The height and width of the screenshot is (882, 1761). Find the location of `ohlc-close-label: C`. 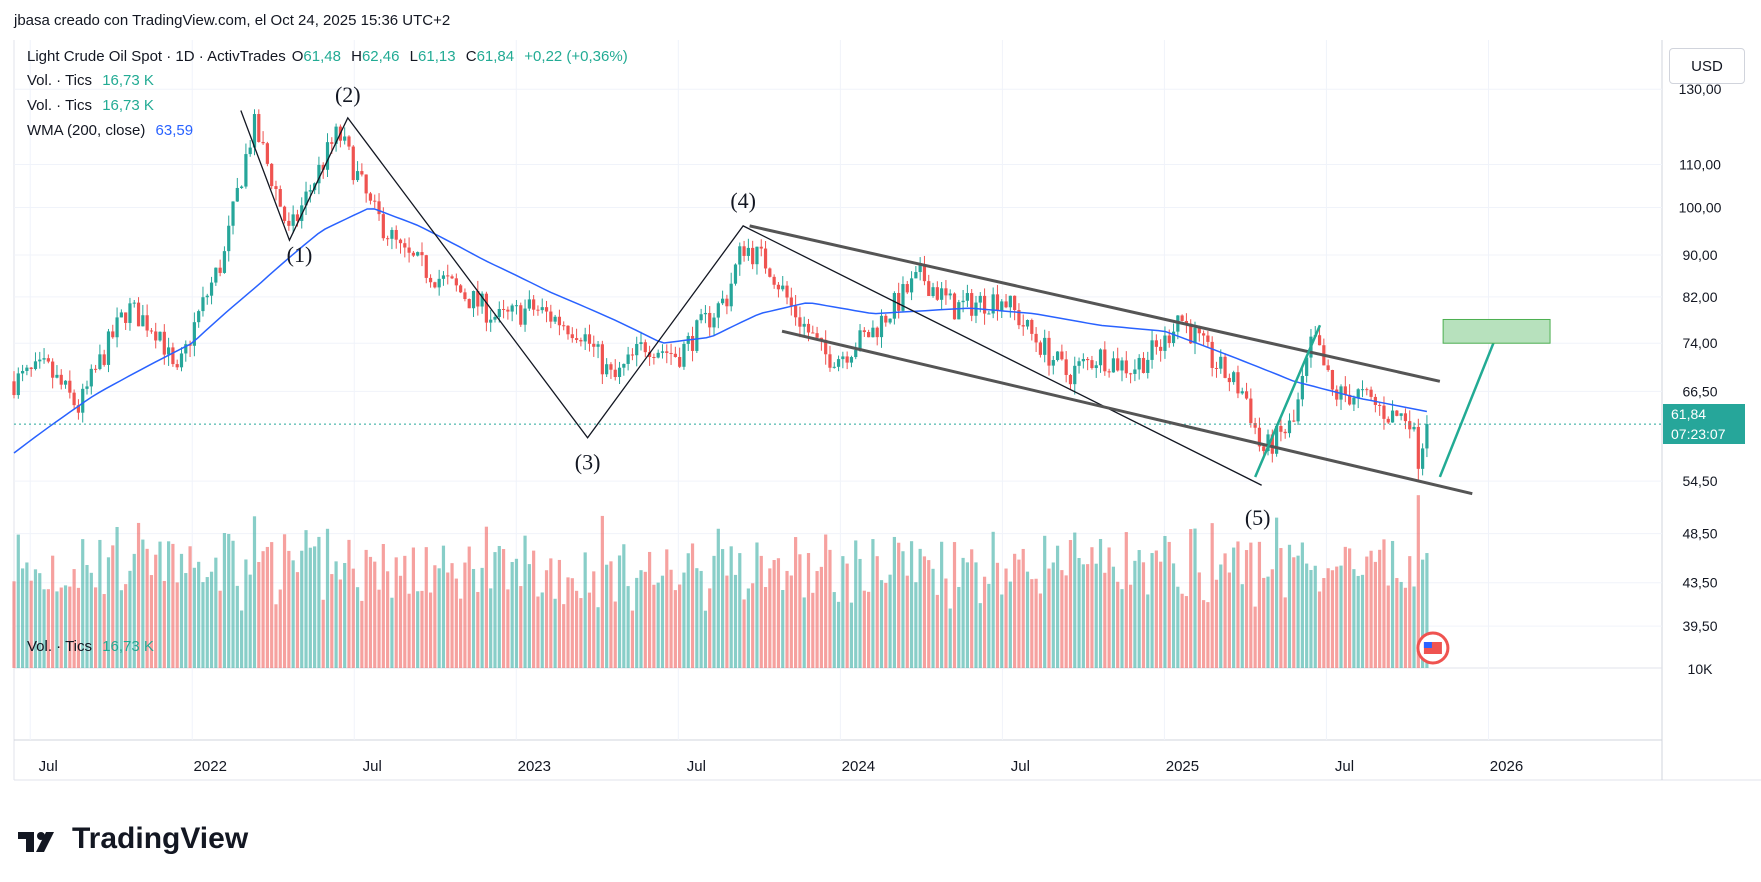

ohlc-close-label: C is located at coordinates (471, 56).